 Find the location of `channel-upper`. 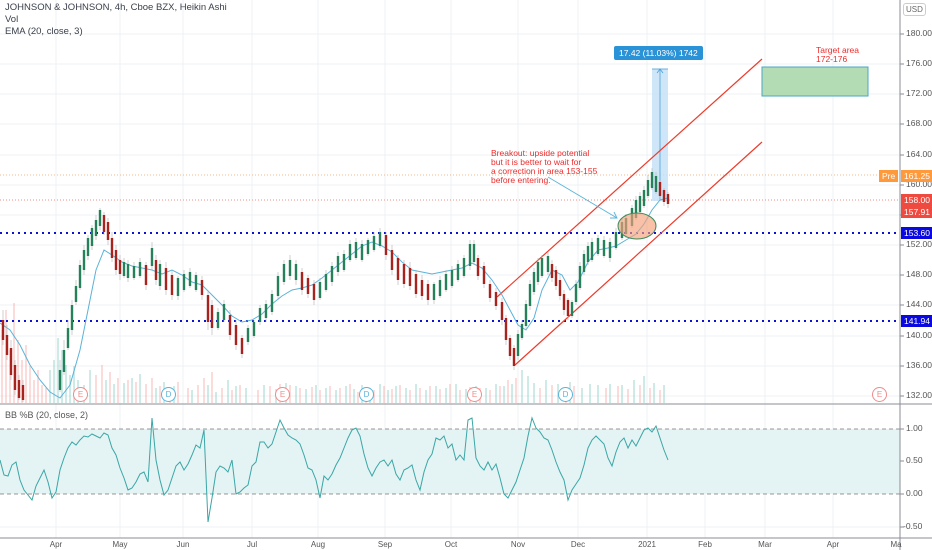

channel-upper is located at coordinates (629, 178).